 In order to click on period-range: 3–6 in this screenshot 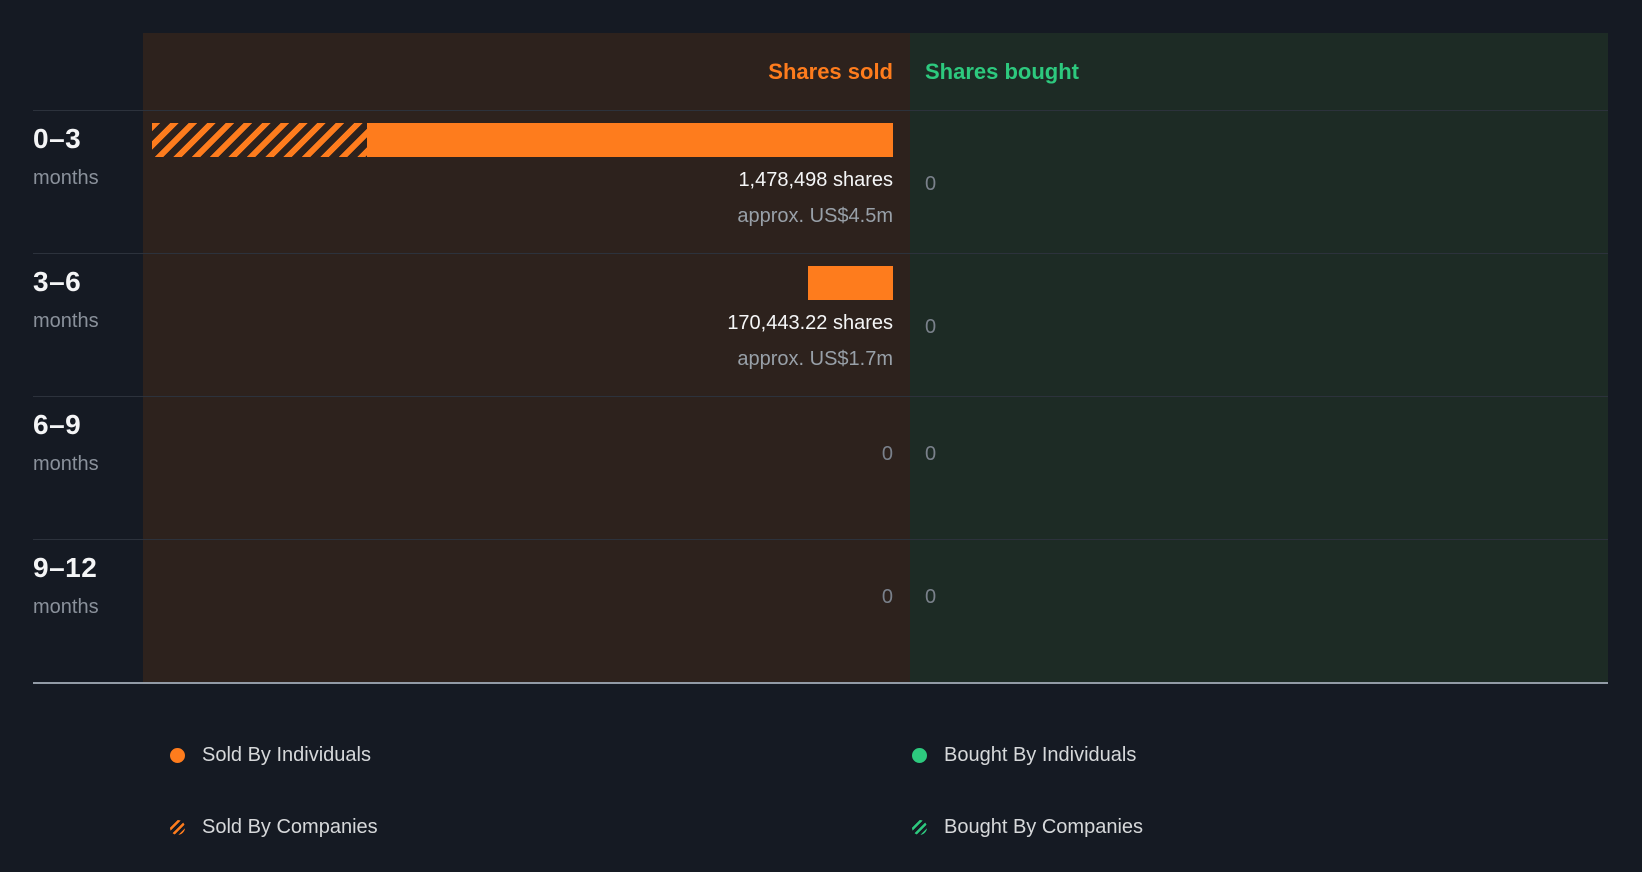, I will do `click(57, 281)`.